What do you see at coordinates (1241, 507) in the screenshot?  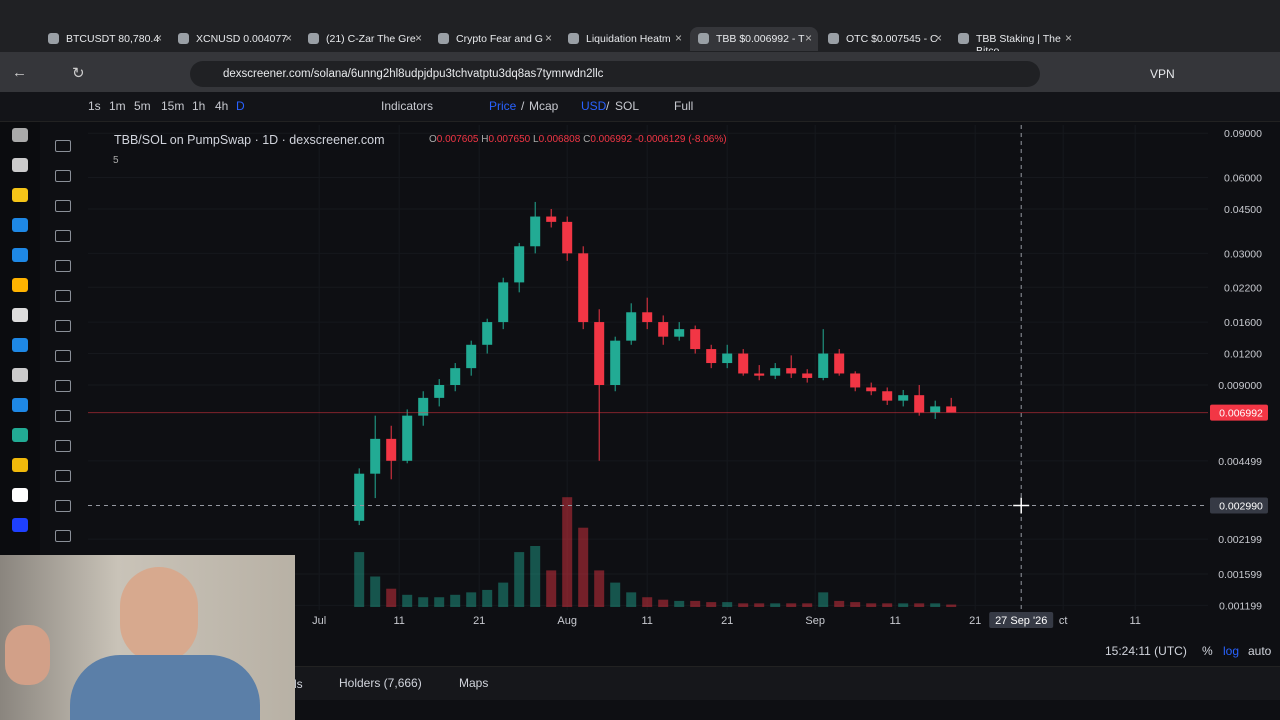 I see `crosshair-y-label: 0.002990` at bounding box center [1241, 507].